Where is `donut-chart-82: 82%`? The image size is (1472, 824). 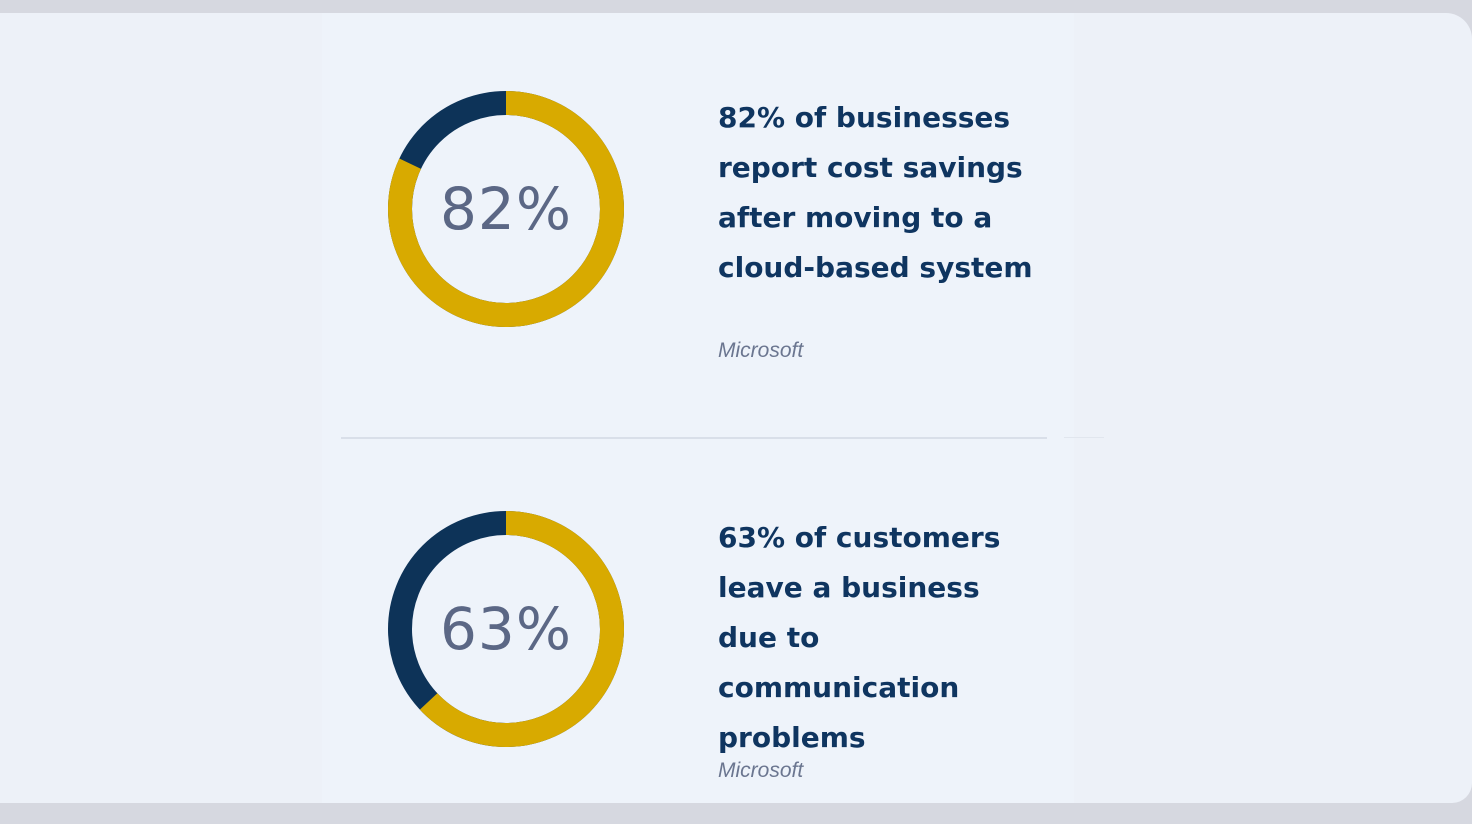
donut-chart-82: 82% is located at coordinates (506, 209).